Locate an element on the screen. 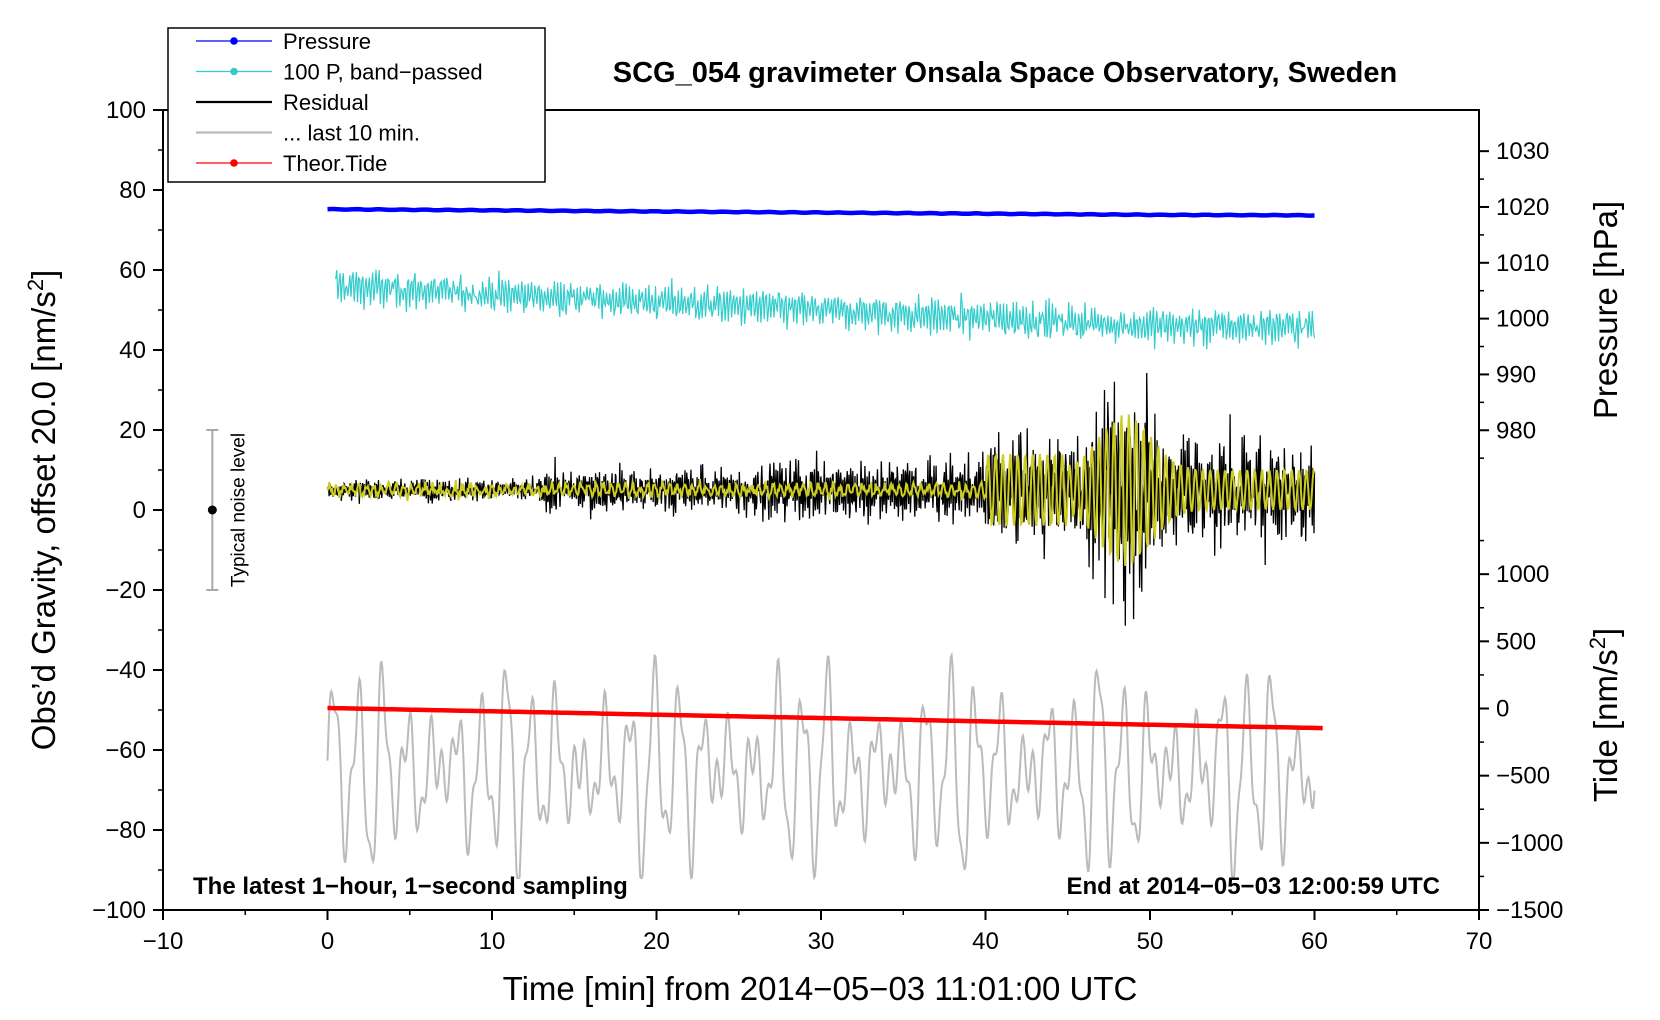 The height and width of the screenshot is (1020, 1660). series-pressure is located at coordinates (821, 212).